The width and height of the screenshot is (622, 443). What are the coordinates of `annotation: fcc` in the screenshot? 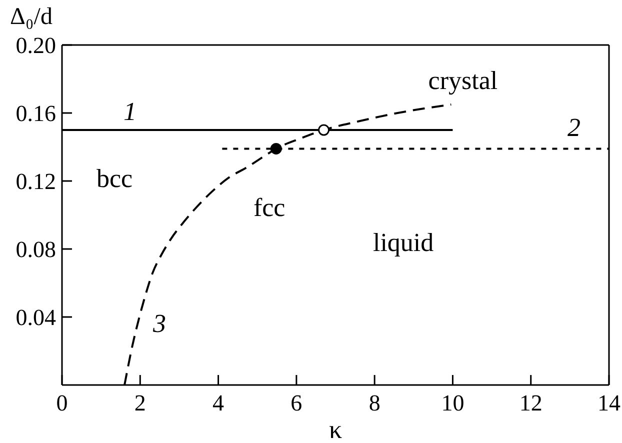 It's located at (269, 207).